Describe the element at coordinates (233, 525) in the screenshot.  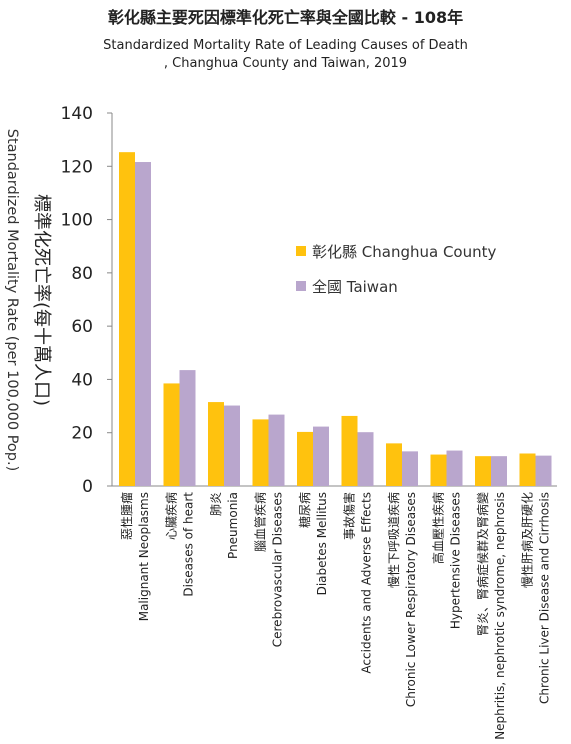
I see `category-label-en: Pneumonia` at that location.